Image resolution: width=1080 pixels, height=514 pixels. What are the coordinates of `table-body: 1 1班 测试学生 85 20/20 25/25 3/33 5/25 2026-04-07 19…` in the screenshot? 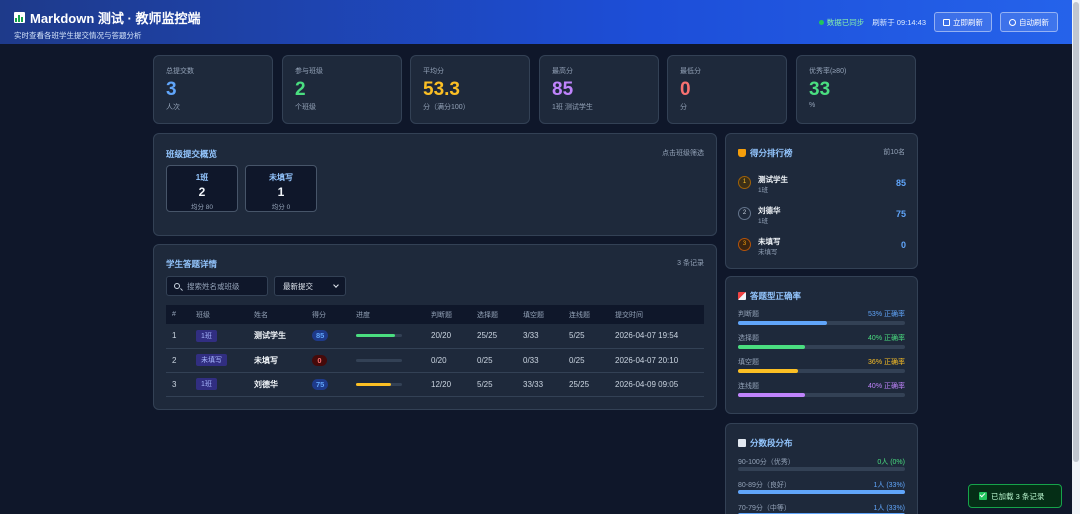 It's located at (435, 360).